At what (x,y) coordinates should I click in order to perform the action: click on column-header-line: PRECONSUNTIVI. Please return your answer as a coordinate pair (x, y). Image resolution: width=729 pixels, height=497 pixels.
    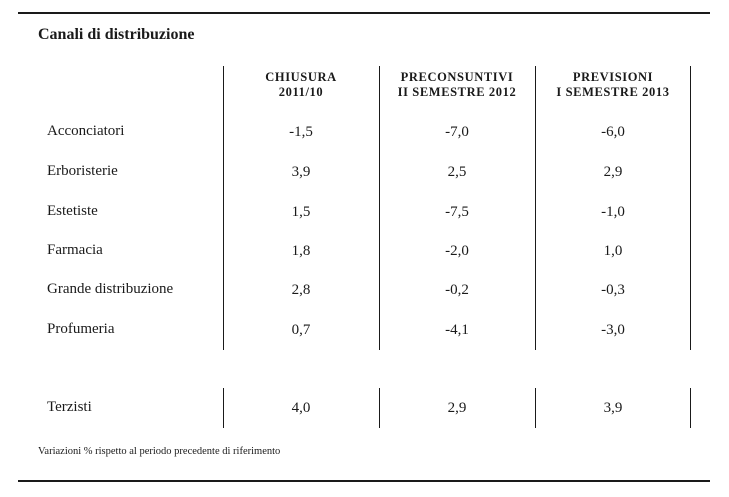
    Looking at the image, I should click on (457, 77).